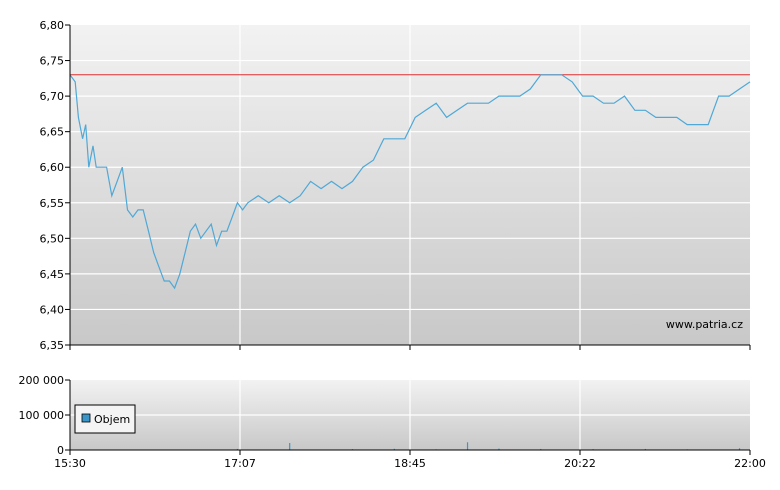 The width and height of the screenshot is (780, 490). Describe the element at coordinates (42, 380) in the screenshot. I see `volume-y-tick-label: 200 000` at that location.